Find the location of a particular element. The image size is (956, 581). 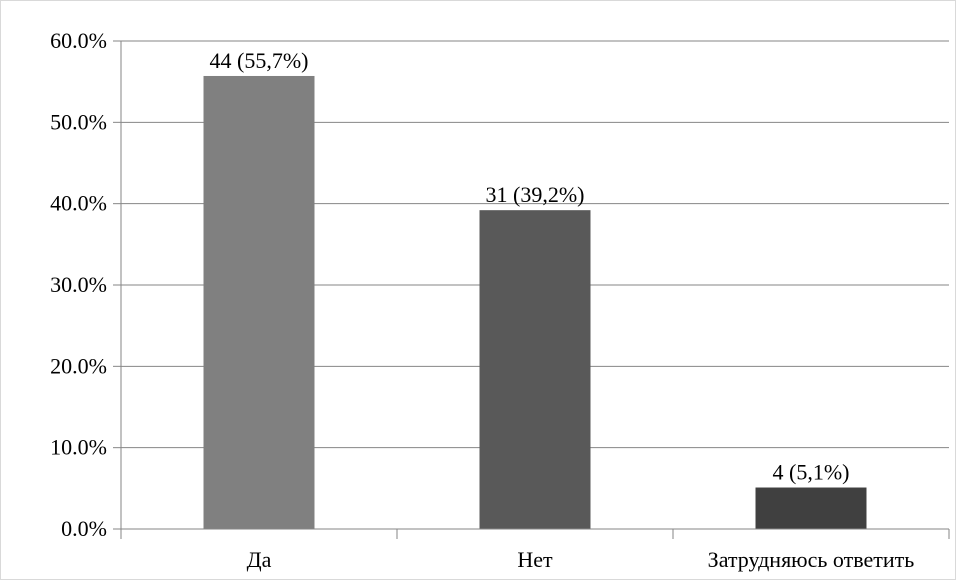

x-tick-label: Нет is located at coordinates (535, 559).